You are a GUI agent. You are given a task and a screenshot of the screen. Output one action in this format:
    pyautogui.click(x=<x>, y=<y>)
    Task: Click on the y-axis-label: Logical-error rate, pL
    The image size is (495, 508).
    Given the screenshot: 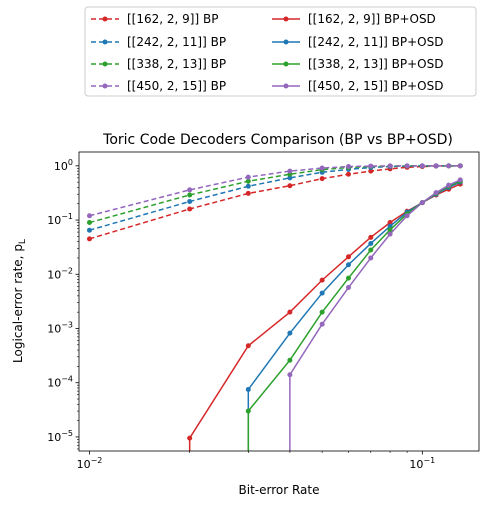 What is the action you would take?
    pyautogui.click(x=19, y=301)
    